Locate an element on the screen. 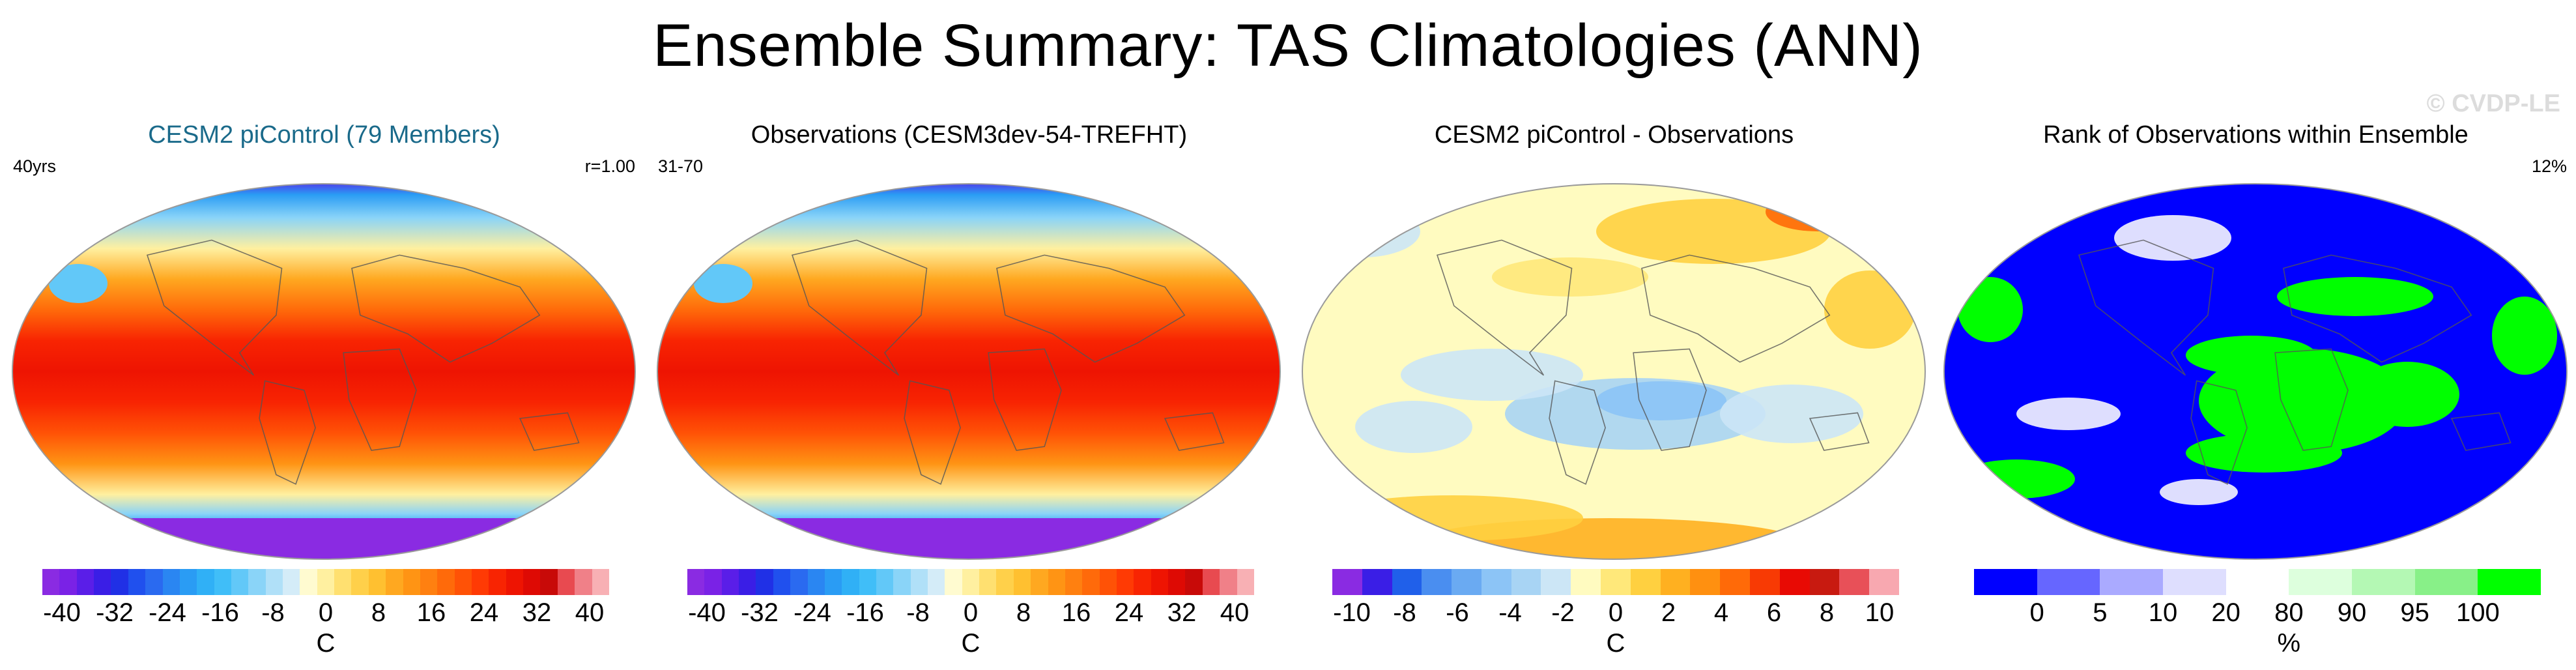 This screenshot has width=2576, height=670. colorbar-tick-label: 100 is located at coordinates (2477, 613).